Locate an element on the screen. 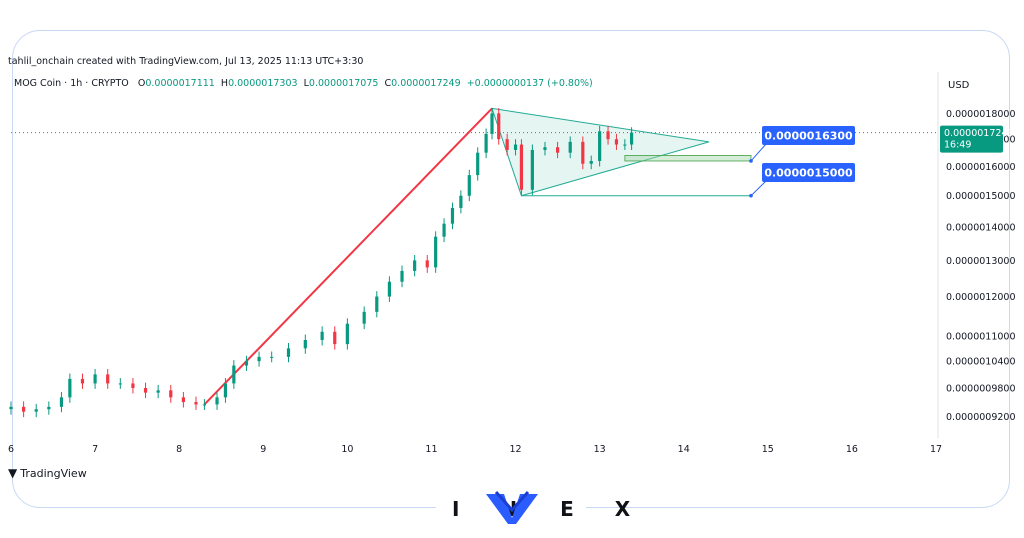 The image size is (1024, 538). open-label: O is located at coordinates (141, 83).